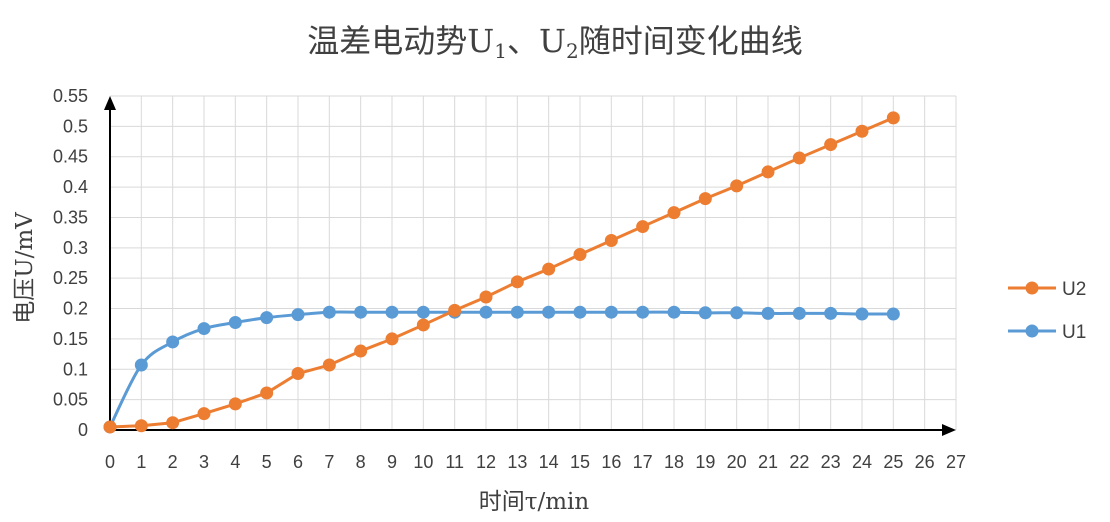 This screenshot has height=522, width=1110. Describe the element at coordinates (1074, 332) in the screenshot. I see `legend-label-u1: U1` at that location.